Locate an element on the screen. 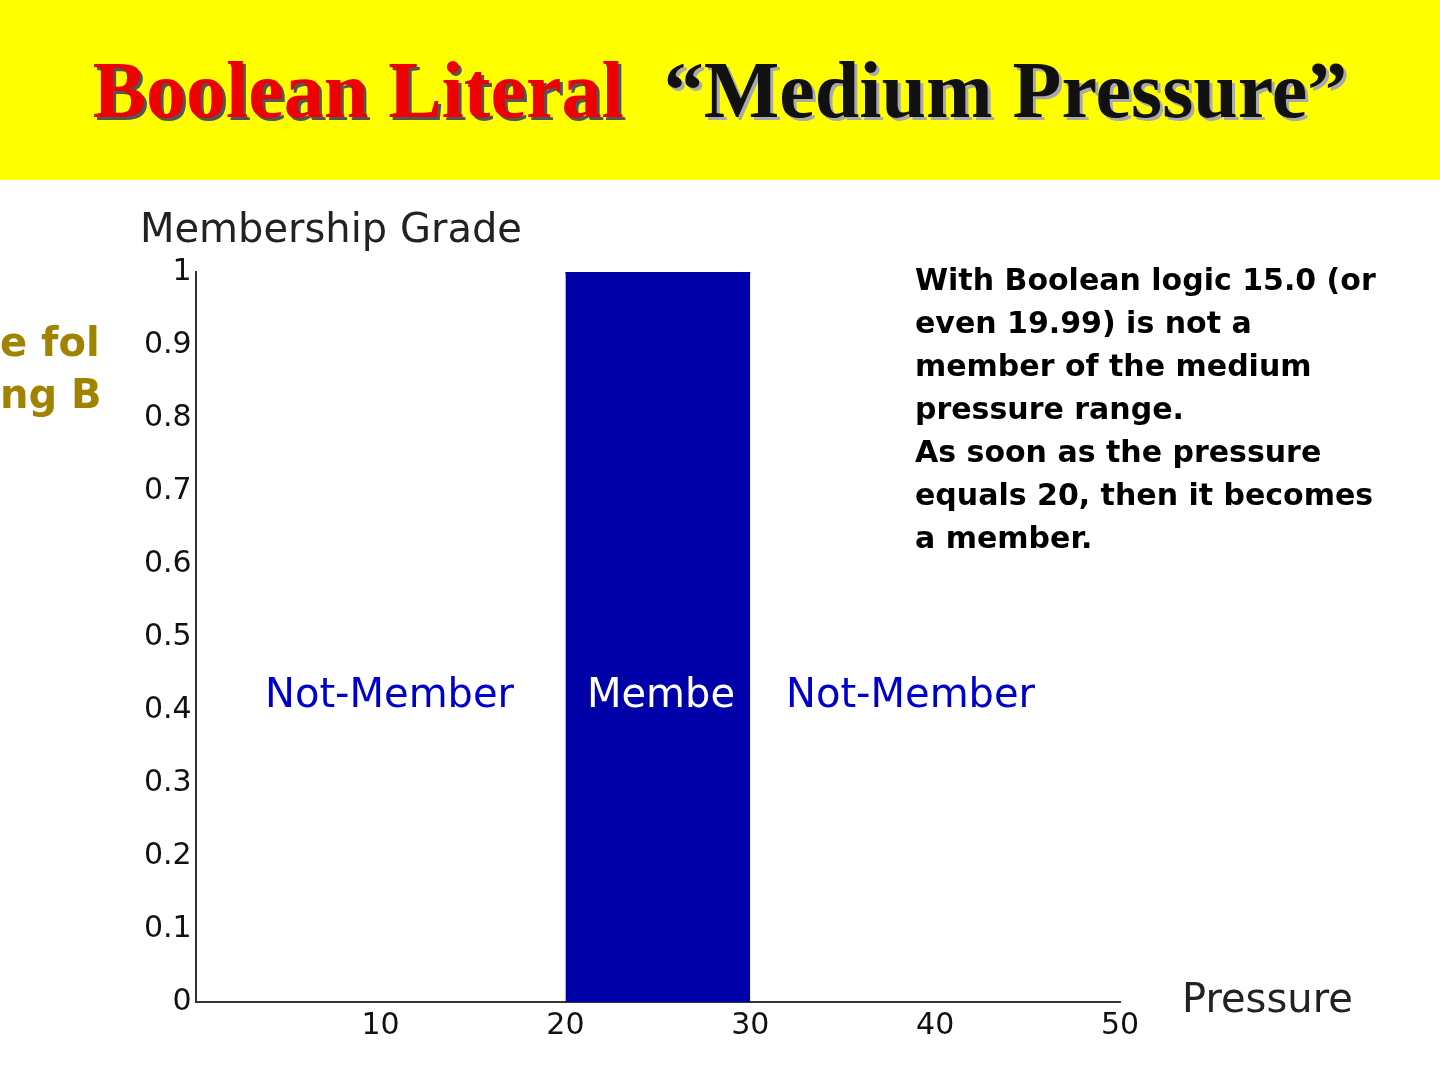 The image size is (1440, 1080). chart-subtitle: “Medium Pressure” is located at coordinates (1005, 90).